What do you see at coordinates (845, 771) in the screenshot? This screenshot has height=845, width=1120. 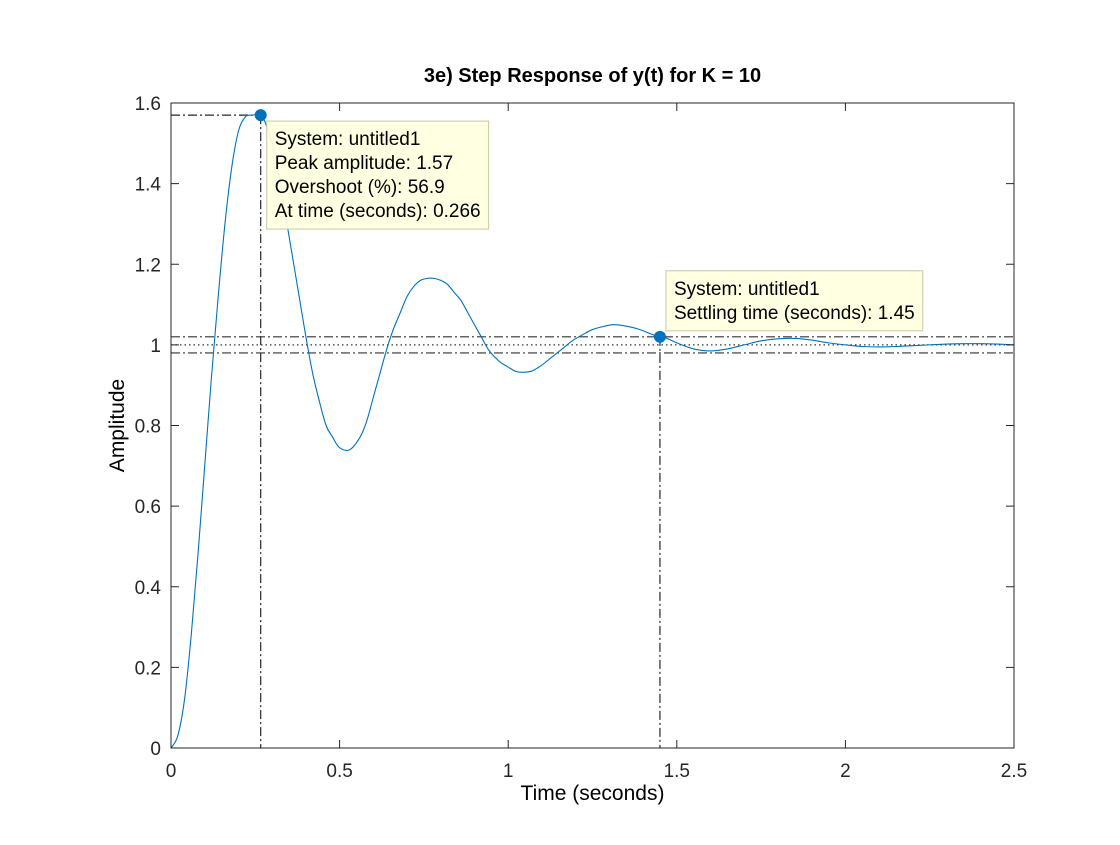 I see `x-tick-label: 2` at bounding box center [845, 771].